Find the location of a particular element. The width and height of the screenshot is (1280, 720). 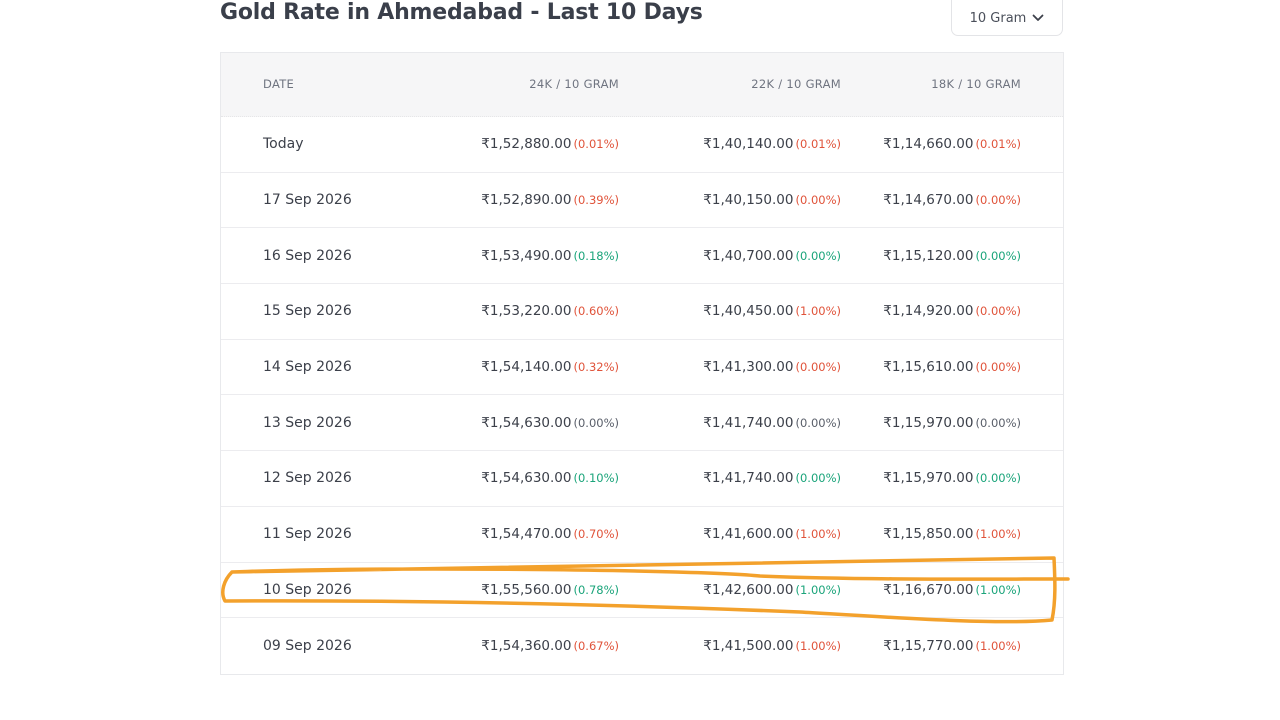

rate-18k-value: ₹1,14,920.00 is located at coordinates (928, 311).